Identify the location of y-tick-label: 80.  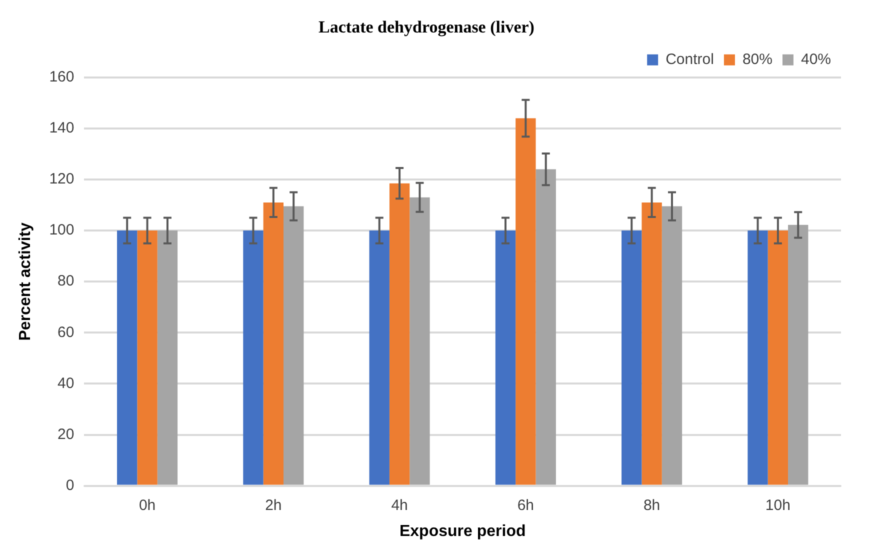
(66, 281).